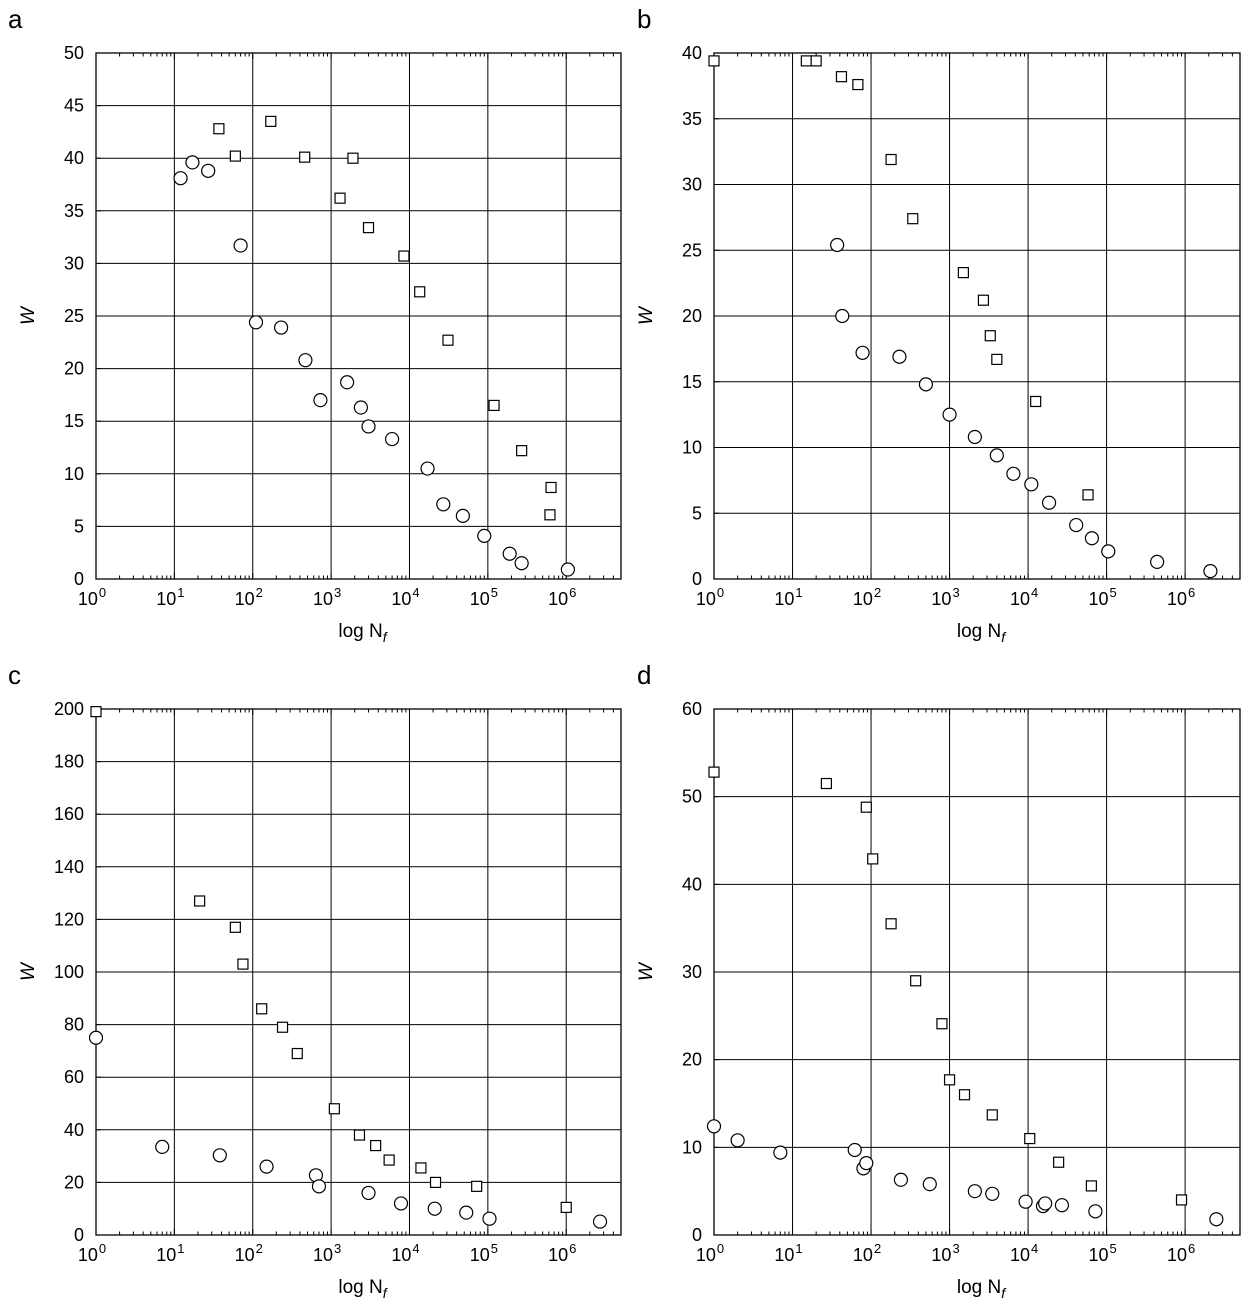 Image resolution: width=1253 pixels, height=1313 pixels. I want to click on y-tick-label: 35, so click(692, 119).